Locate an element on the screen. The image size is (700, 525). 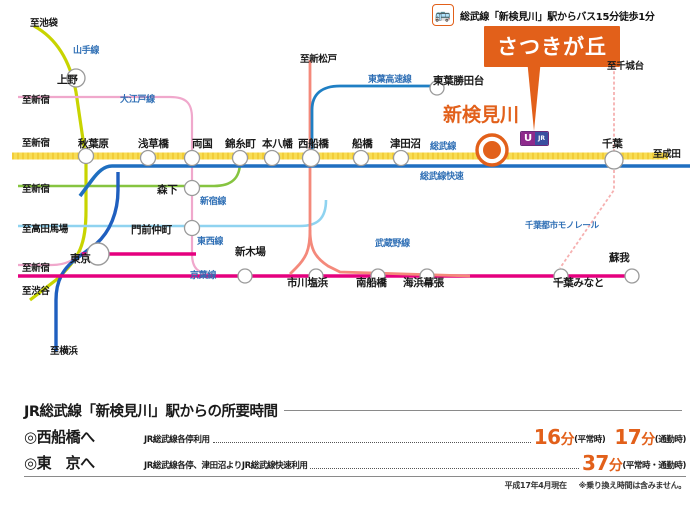
line-label-8: 武蔵野線 is located at coordinates (392, 244).